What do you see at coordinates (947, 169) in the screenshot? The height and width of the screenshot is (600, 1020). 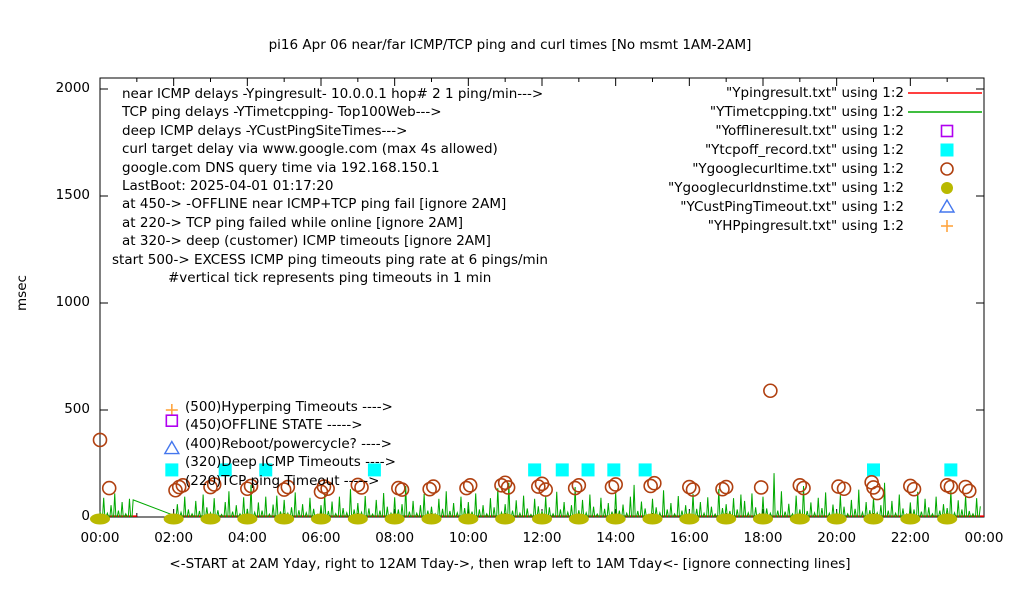 I see `legend-open-circle-icon` at bounding box center [947, 169].